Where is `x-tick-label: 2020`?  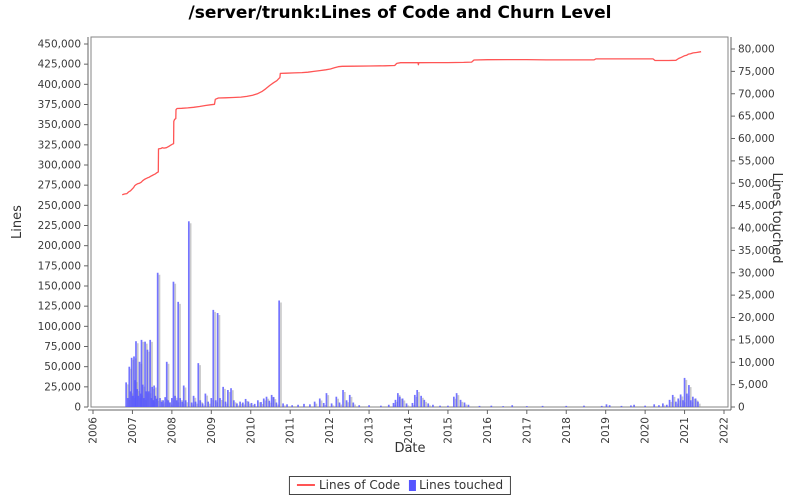 x-tick-label: 2020 is located at coordinates (646, 430).